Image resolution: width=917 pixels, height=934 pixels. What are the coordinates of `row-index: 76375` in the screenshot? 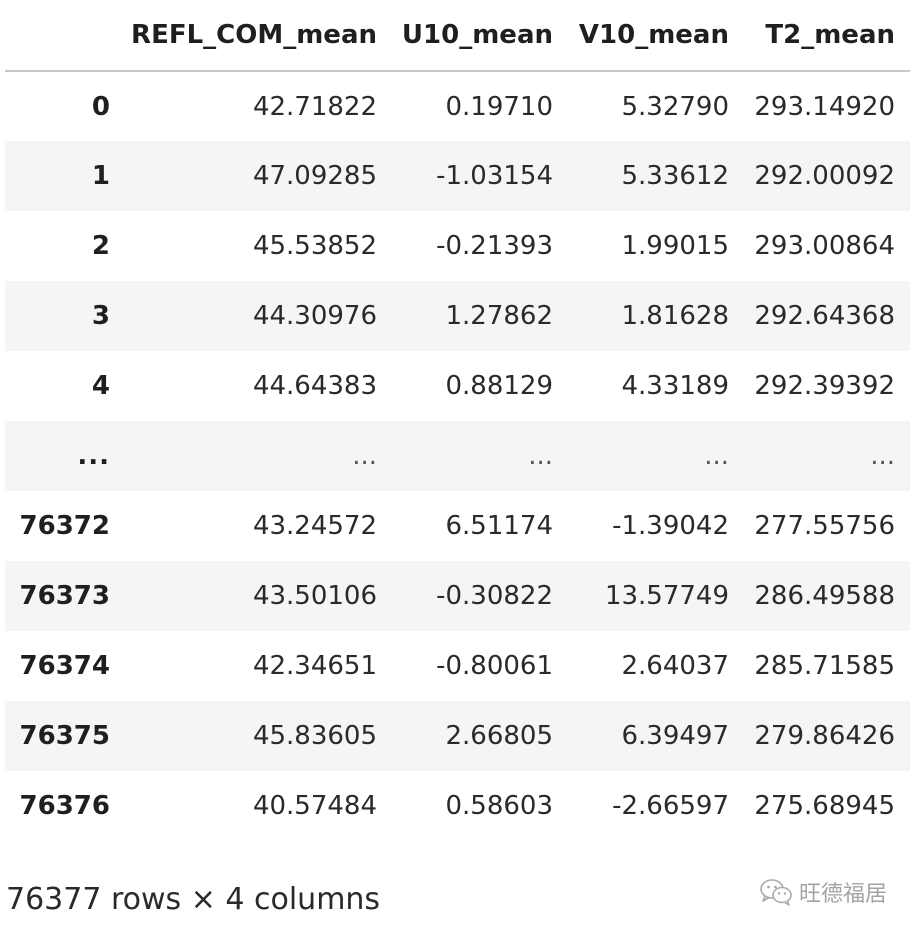 It's located at (64, 736).